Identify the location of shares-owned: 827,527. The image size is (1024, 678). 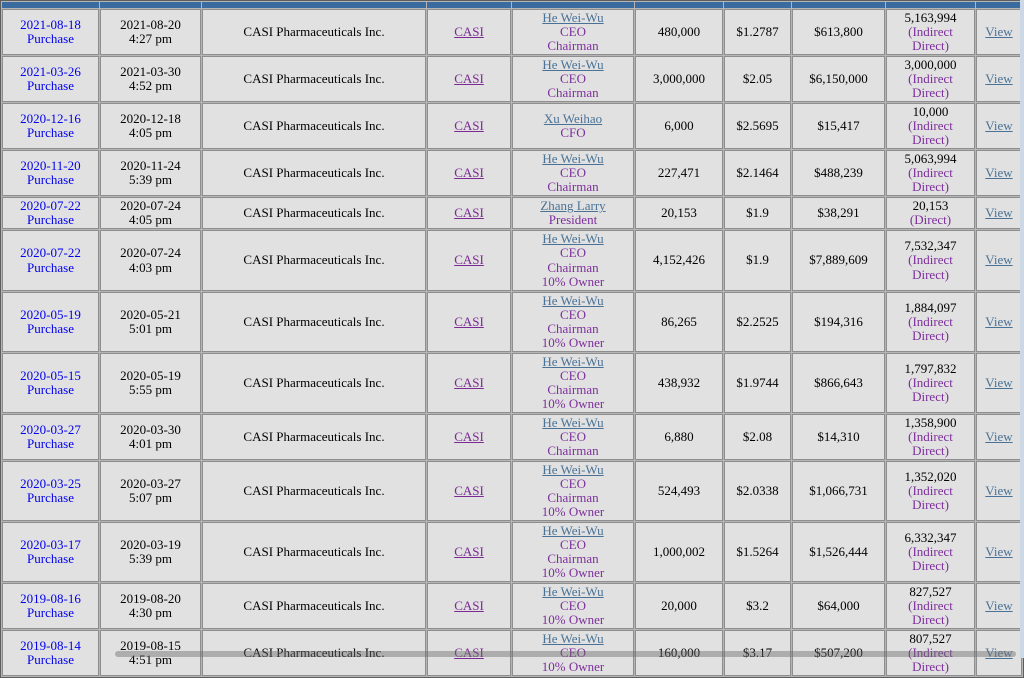
(930, 592).